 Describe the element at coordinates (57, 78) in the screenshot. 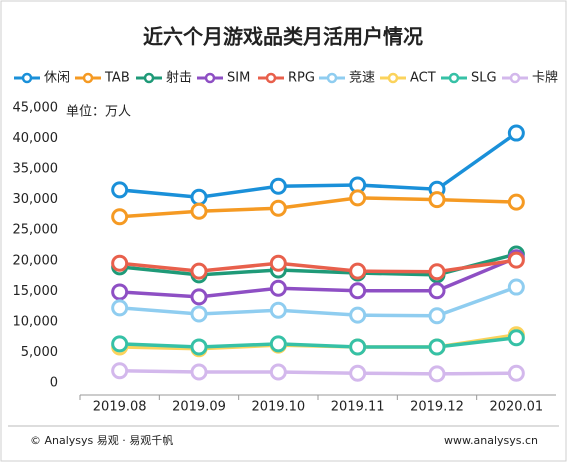

I see `legend-label: 休闲` at that location.